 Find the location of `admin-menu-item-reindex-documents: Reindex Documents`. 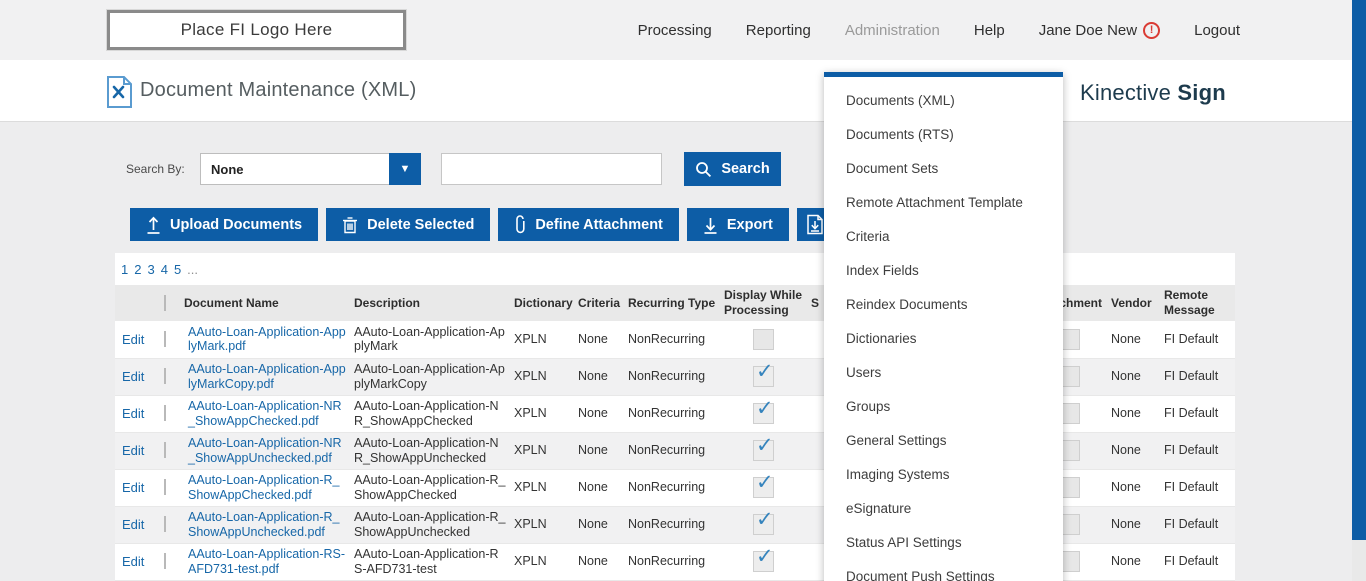

admin-menu-item-reindex-documents: Reindex Documents is located at coordinates (907, 304).